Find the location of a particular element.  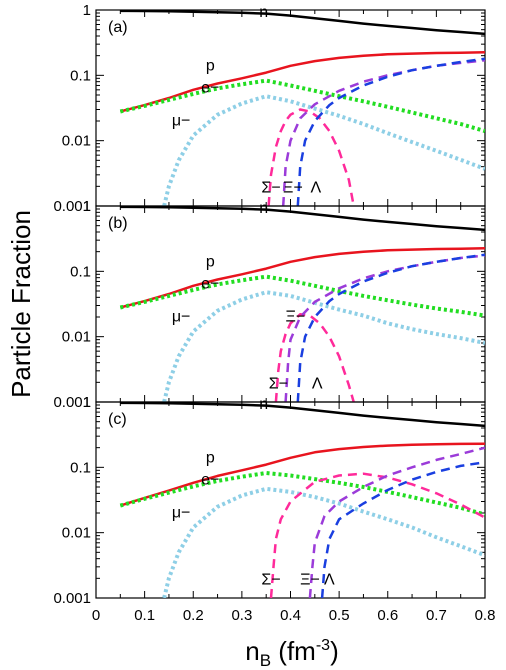

x-axis-label-main: n is located at coordinates (252, 651).